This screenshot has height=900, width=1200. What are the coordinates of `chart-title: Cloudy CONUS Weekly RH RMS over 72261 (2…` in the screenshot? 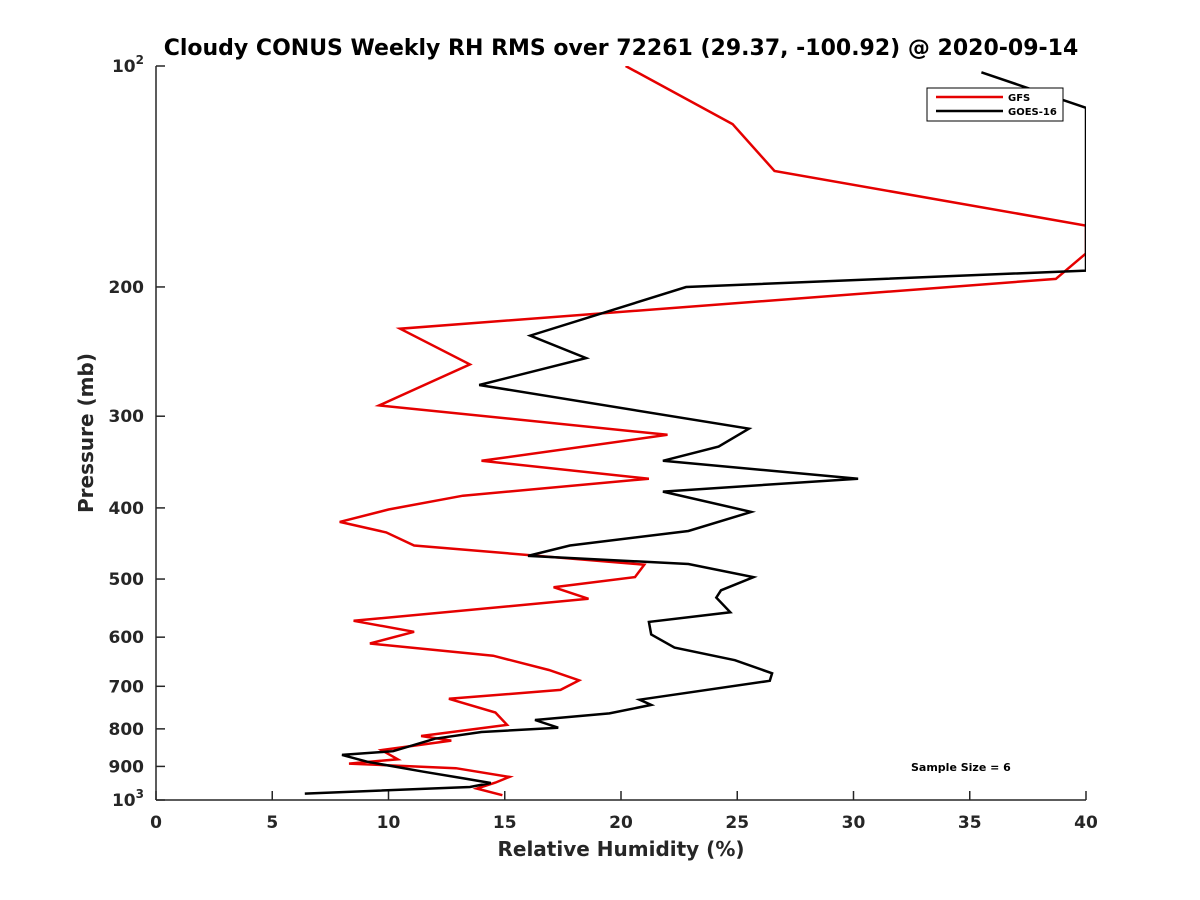 It's located at (621, 48).